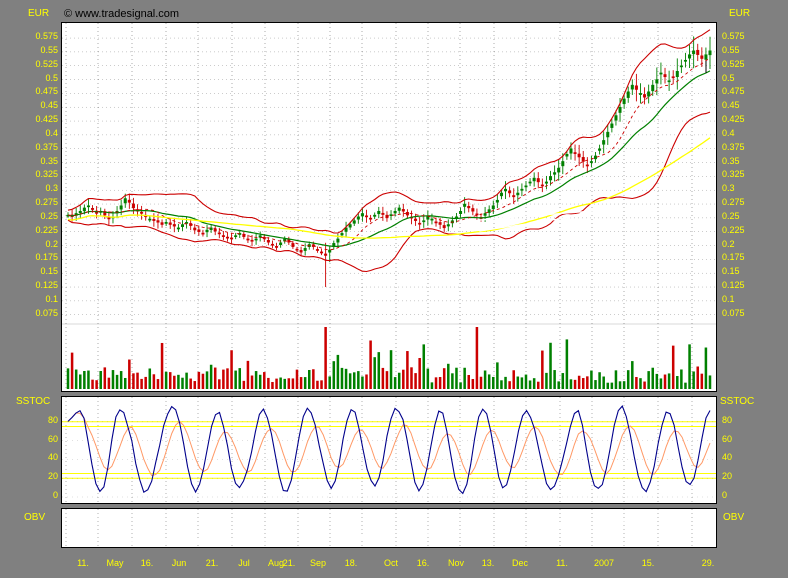 The width and height of the screenshot is (788, 578). I want to click on y-tick-right: 0.275, so click(733, 202).